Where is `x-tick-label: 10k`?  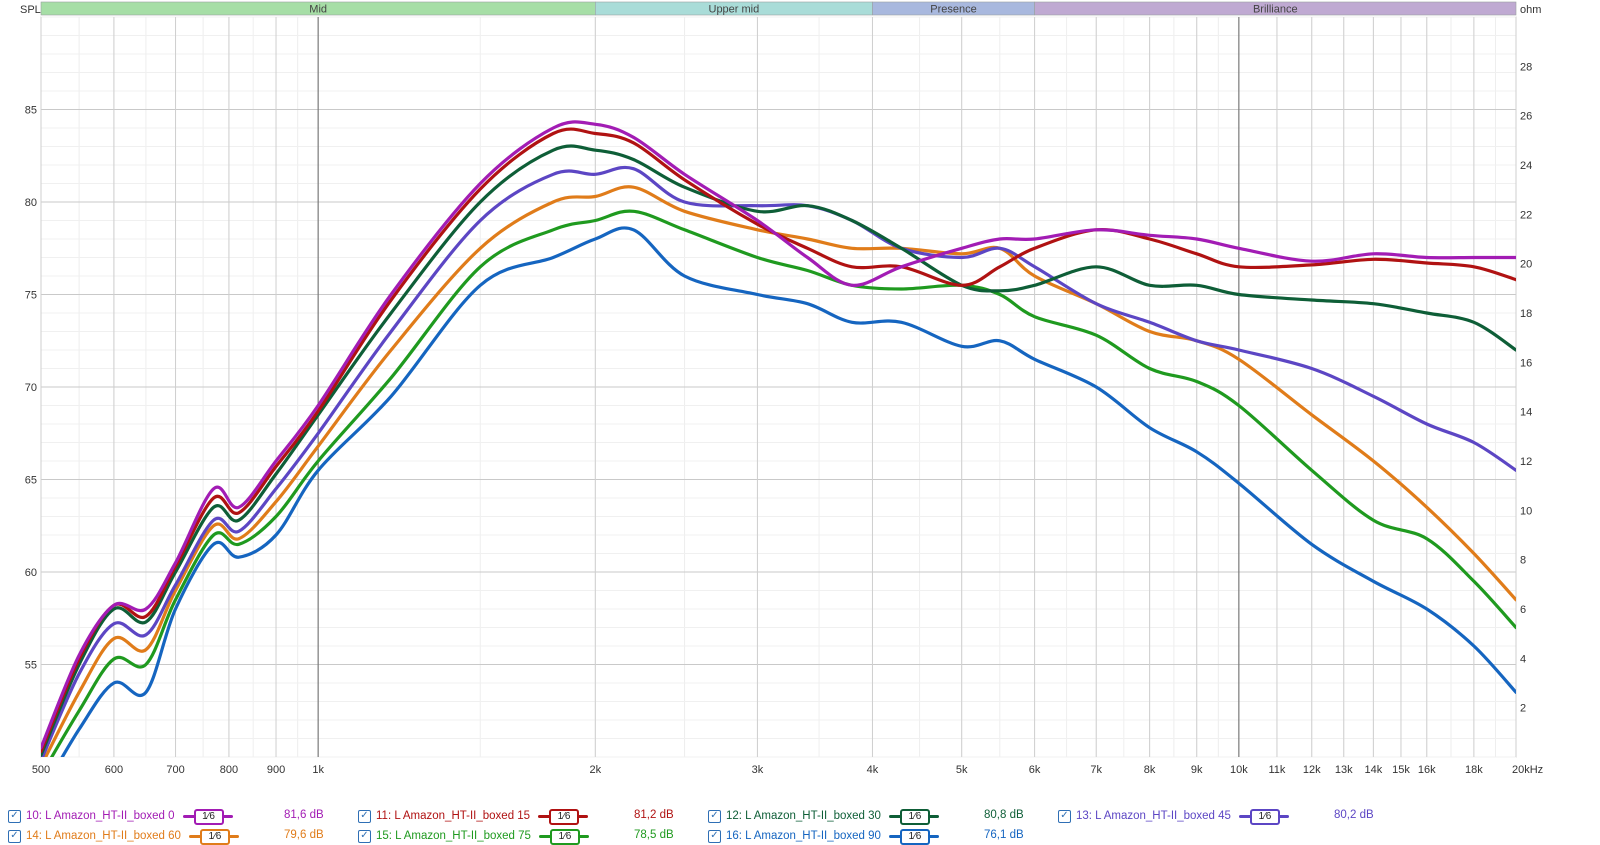 x-tick-label: 10k is located at coordinates (1239, 770).